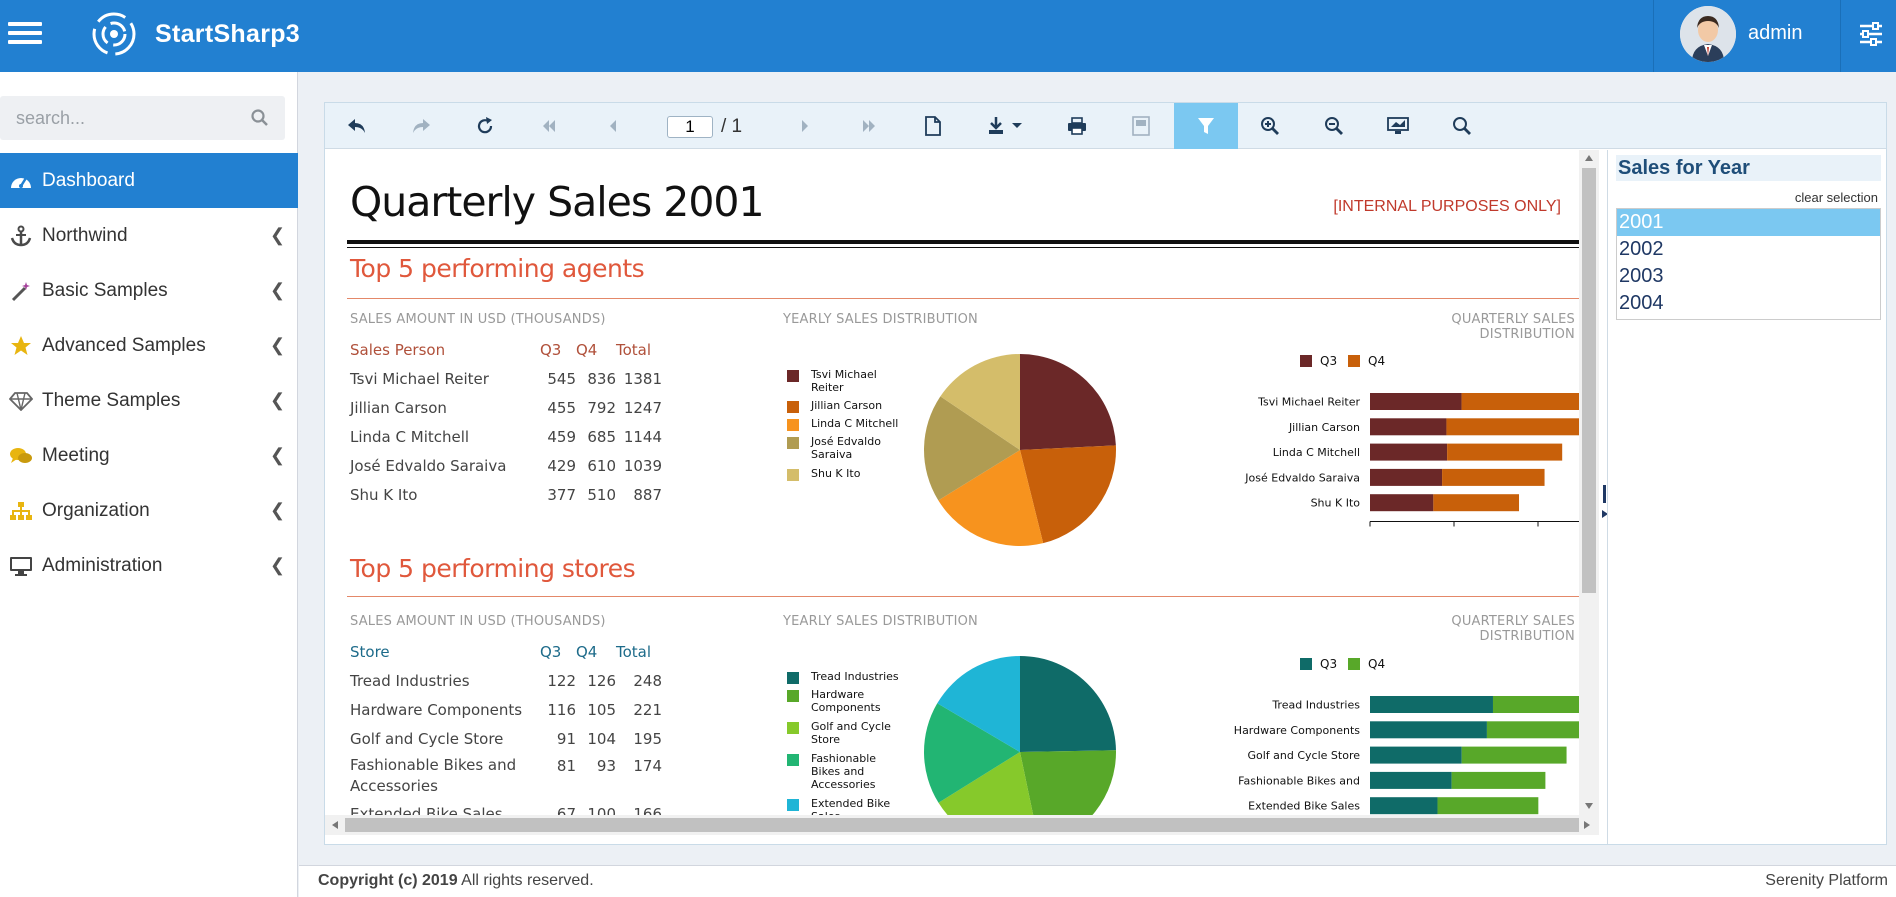  Describe the element at coordinates (844, 474) in the screenshot. I see `legend-item: Shu K Ito` at that location.